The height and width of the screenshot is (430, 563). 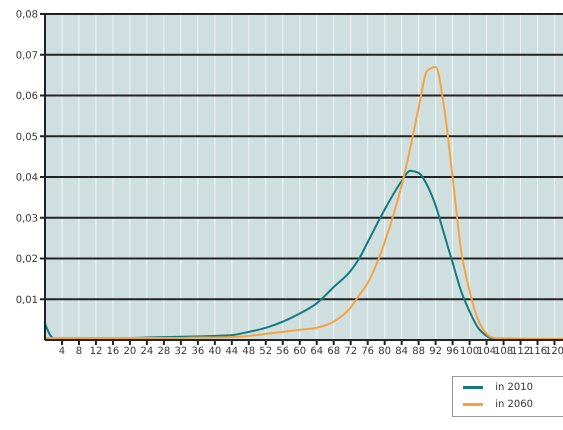 I want to click on x-tick-label: 36, so click(x=197, y=352).